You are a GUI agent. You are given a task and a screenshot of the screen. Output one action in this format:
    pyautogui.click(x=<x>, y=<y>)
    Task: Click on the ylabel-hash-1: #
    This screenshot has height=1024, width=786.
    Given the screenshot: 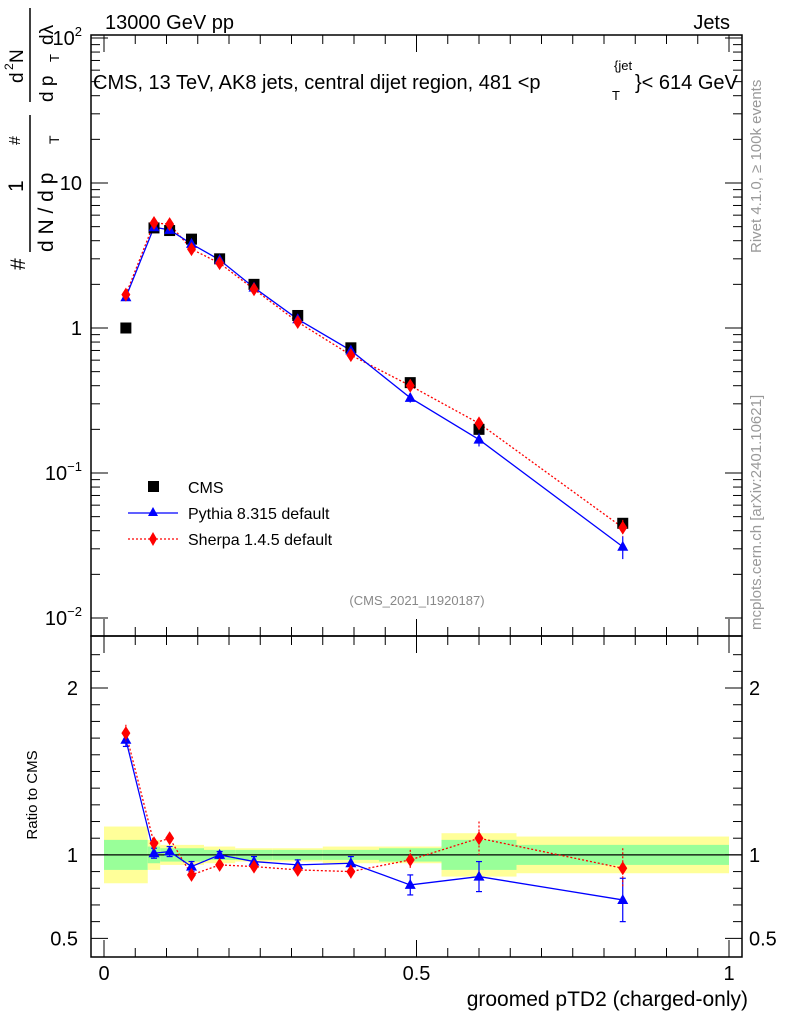 What is the action you would take?
    pyautogui.click(x=18, y=264)
    